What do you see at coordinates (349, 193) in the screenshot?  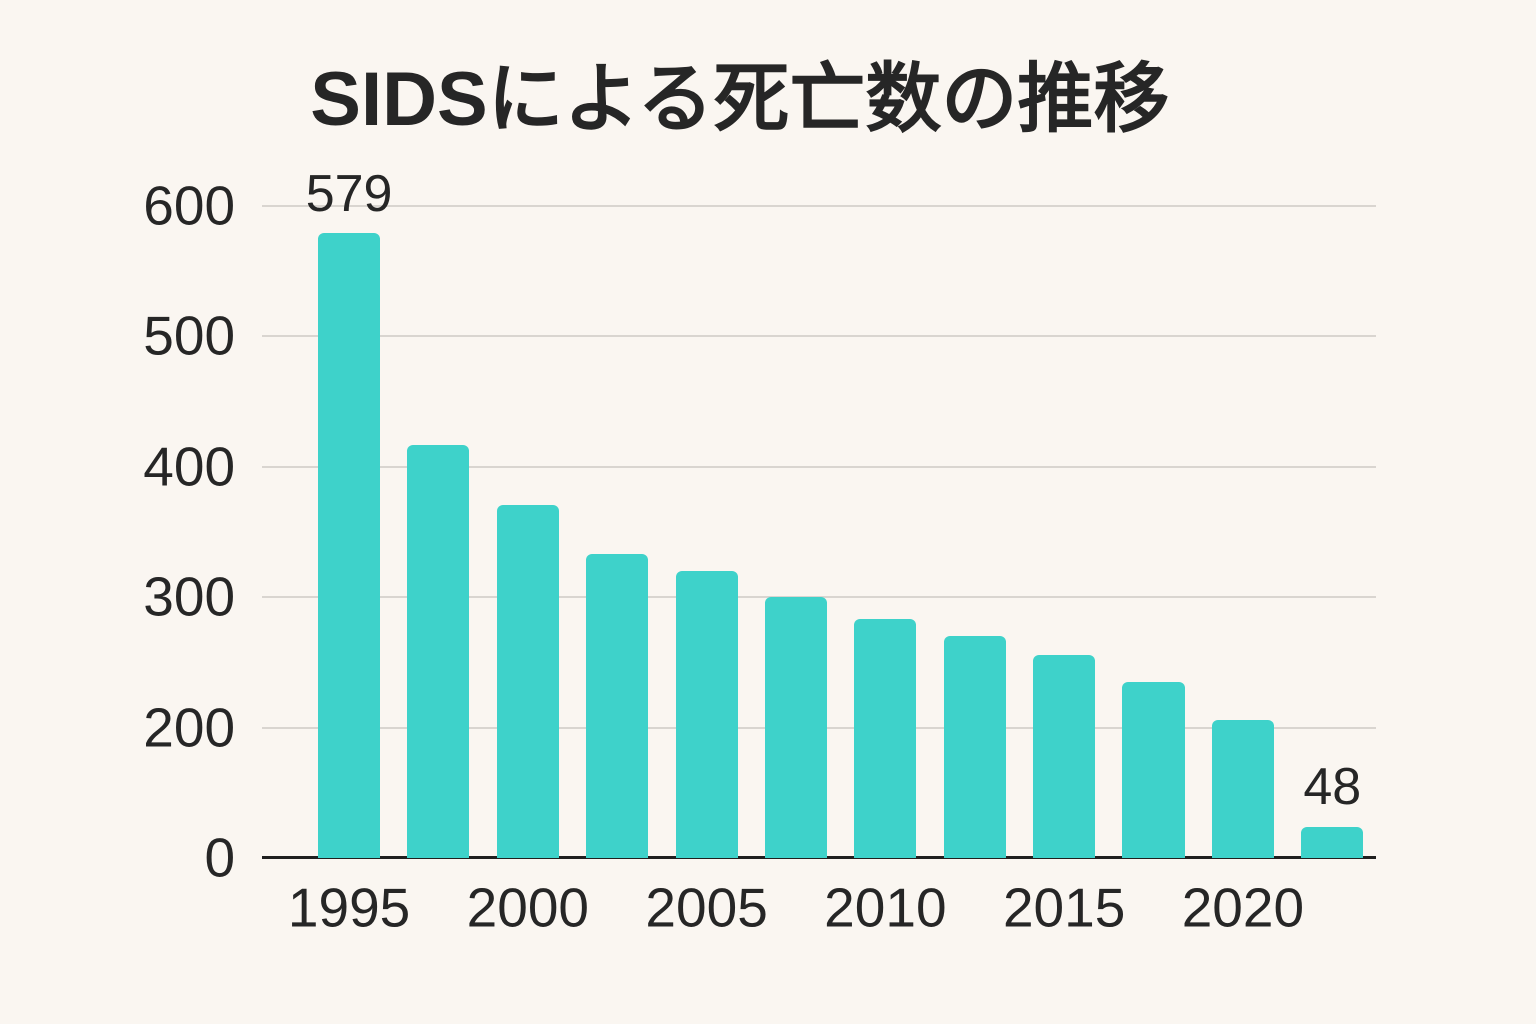 I see `bar-value-label: 579` at bounding box center [349, 193].